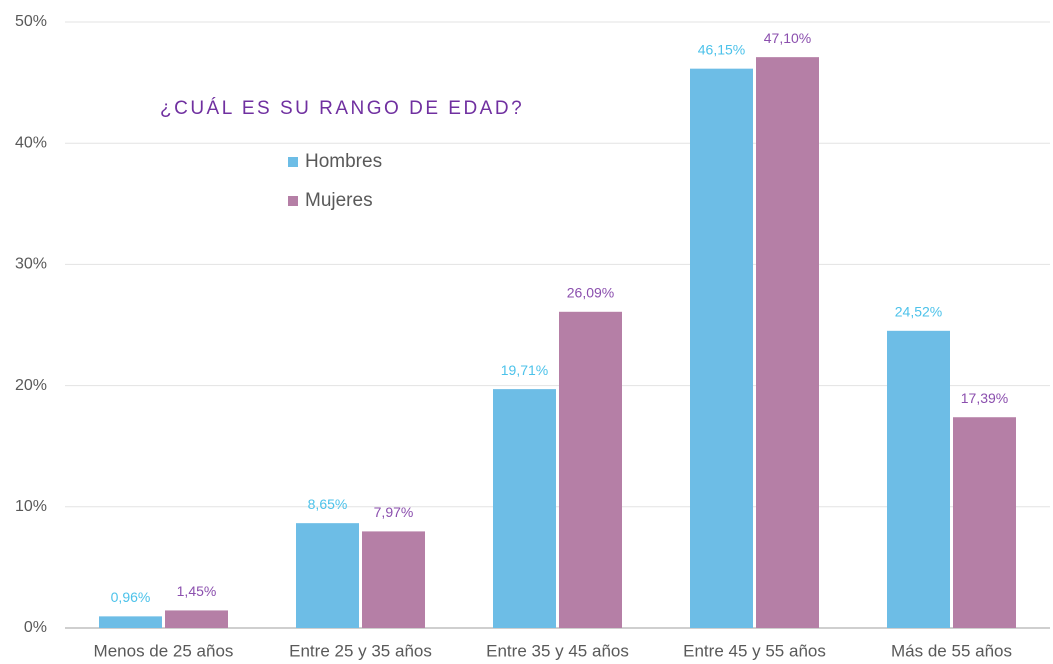  Describe the element at coordinates (787, 38) in the screenshot. I see `value-label: 47,10%` at that location.